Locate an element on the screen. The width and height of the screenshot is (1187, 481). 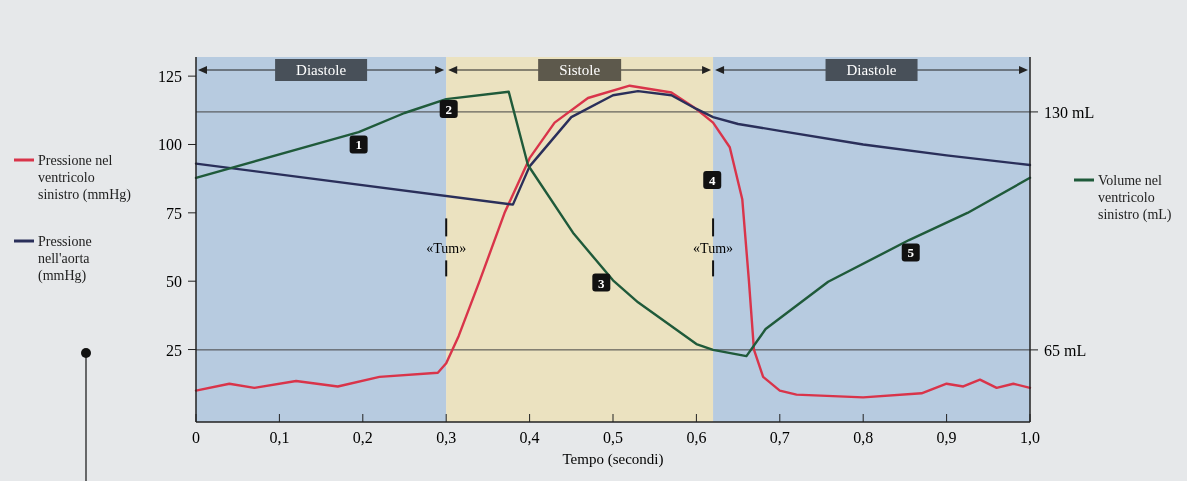
legend-label: Pressione nell'aorta (mmHg) is located at coordinates (65, 259).